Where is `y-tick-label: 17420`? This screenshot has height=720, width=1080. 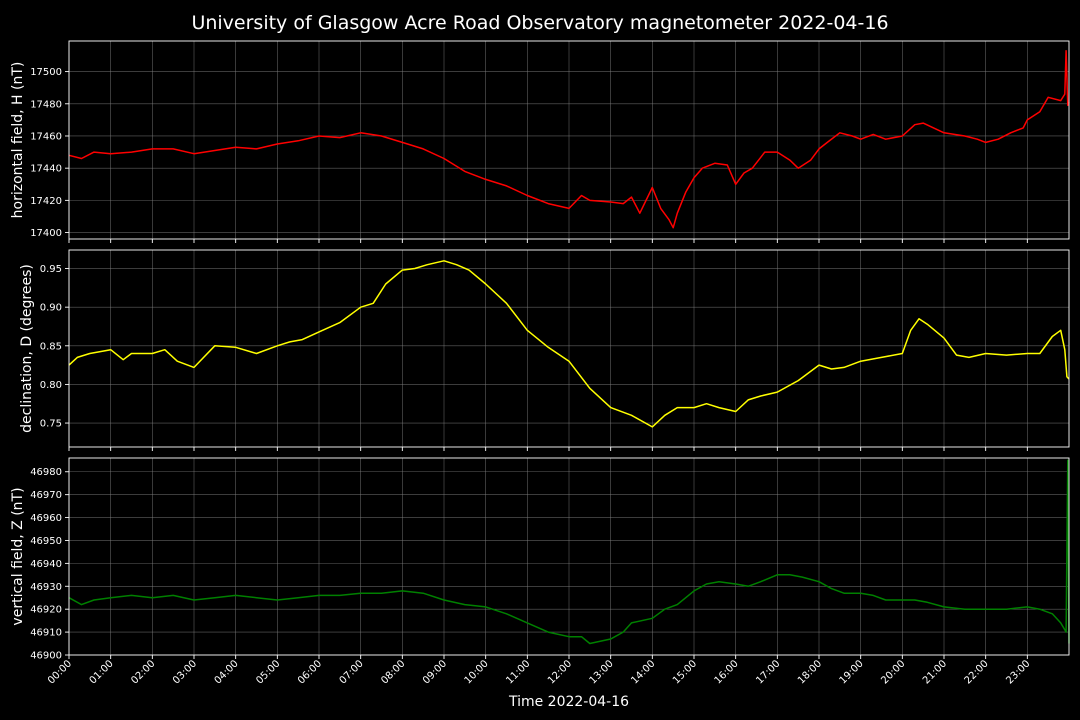
y-tick-label: 17420 is located at coordinates (46, 201).